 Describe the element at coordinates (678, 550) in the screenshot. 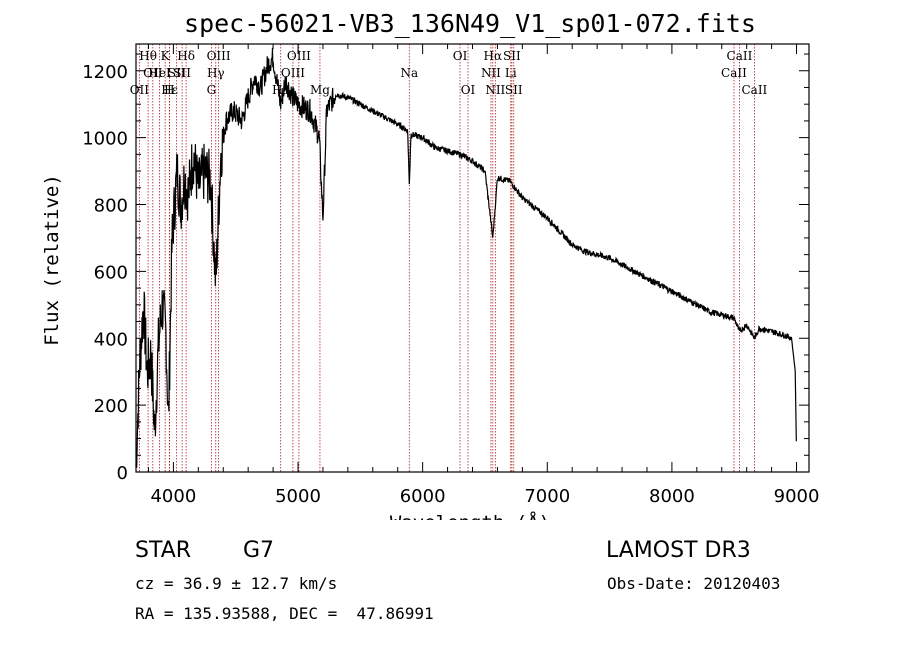

I see `survey-name: LAMOST DR3` at that location.